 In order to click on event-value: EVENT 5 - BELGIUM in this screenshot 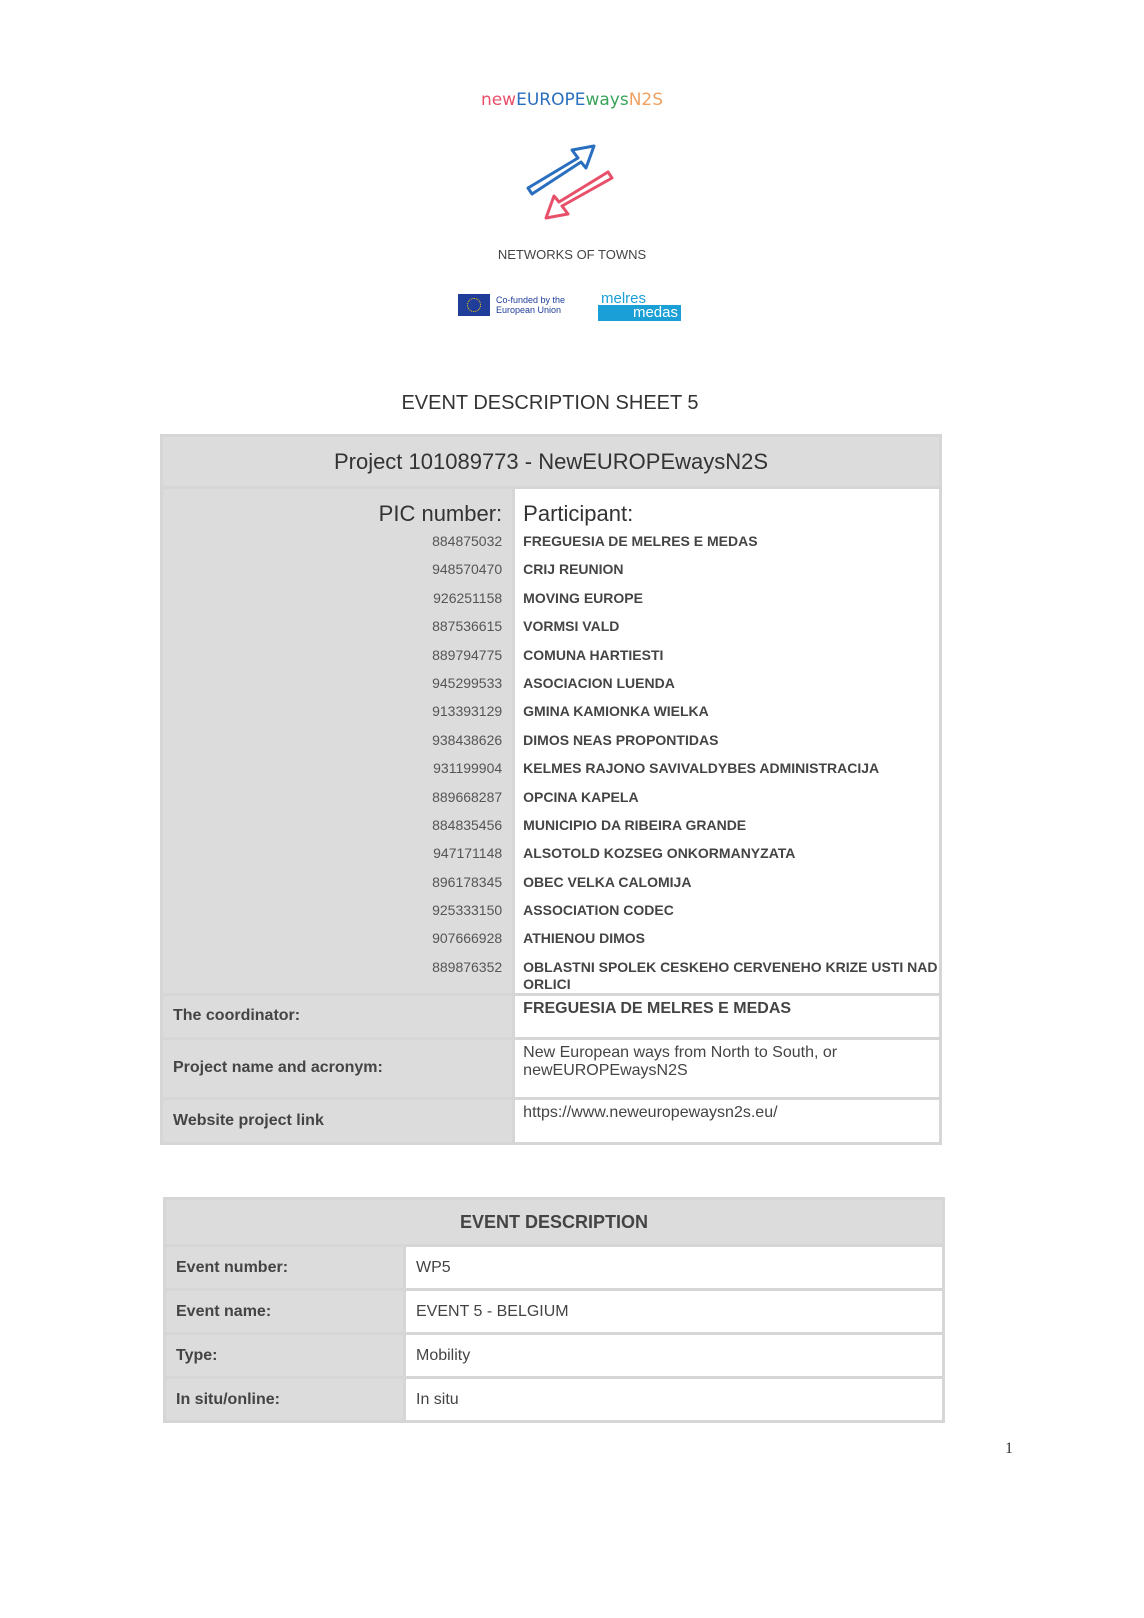, I will do `click(674, 1311)`.